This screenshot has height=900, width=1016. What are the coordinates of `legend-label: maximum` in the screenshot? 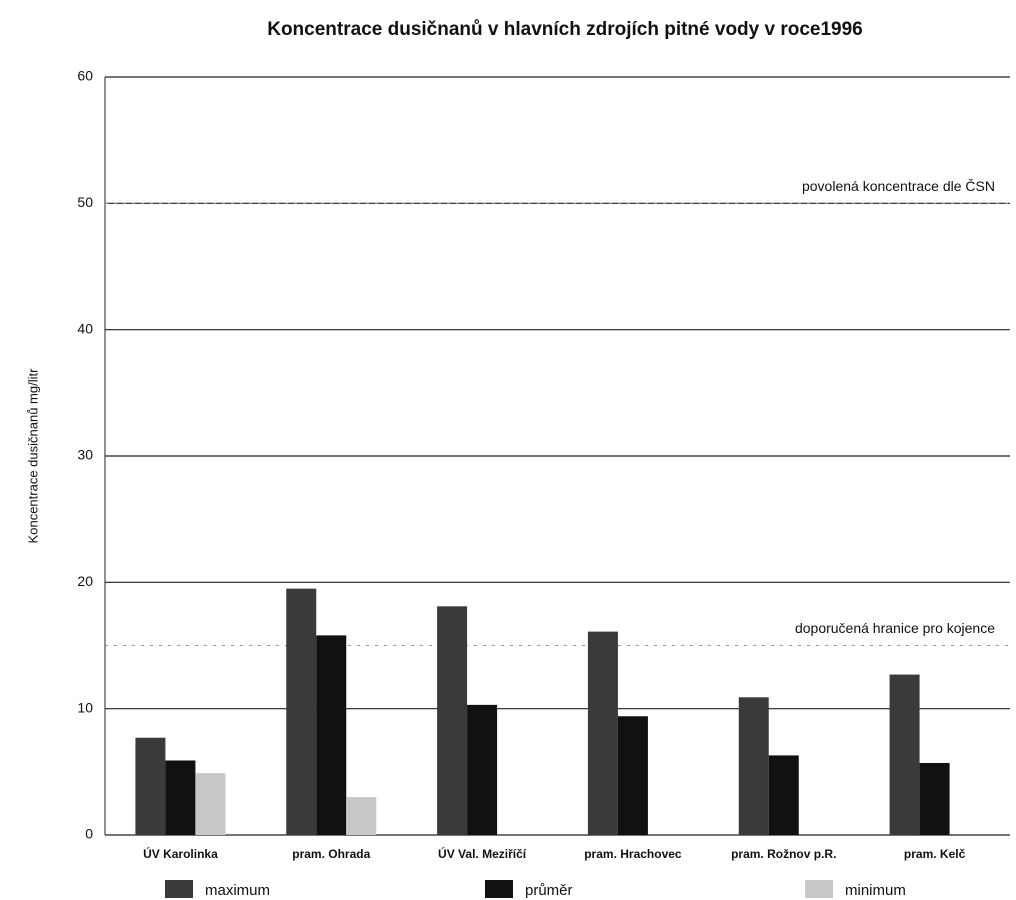 It's located at (237, 890).